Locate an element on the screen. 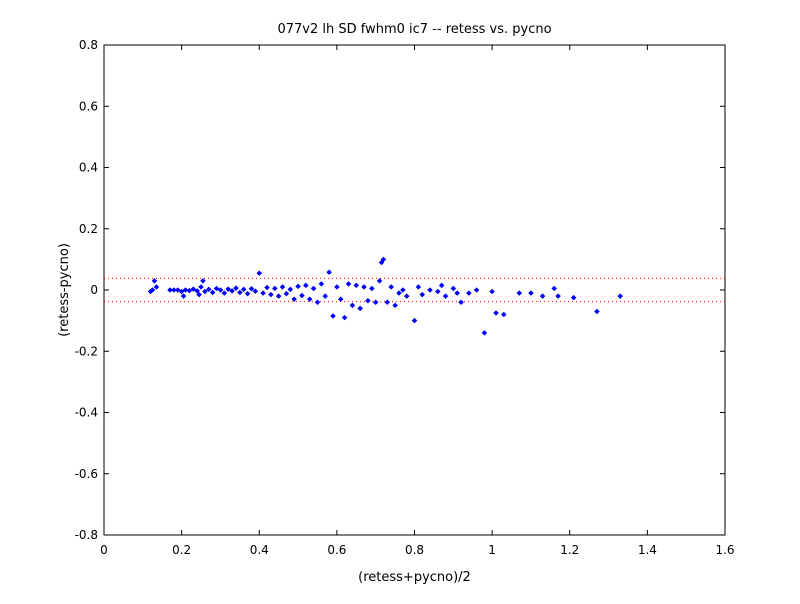  y-tick-label: -0.4 is located at coordinates (86, 413).